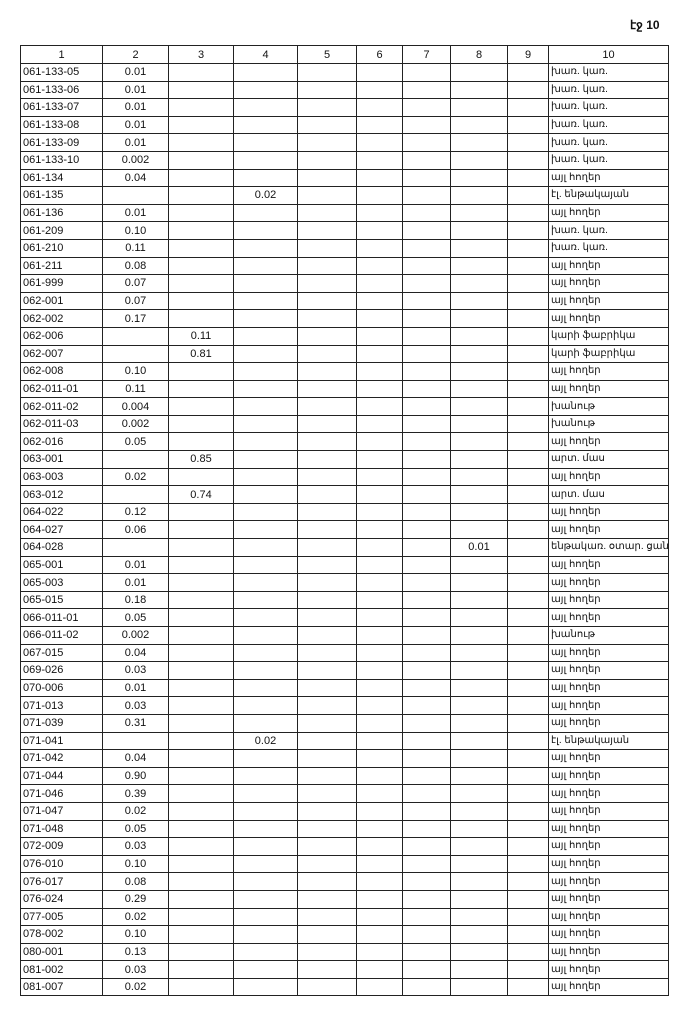 The width and height of the screenshot is (688, 1018). What do you see at coordinates (135, 512) in the screenshot?
I see `table-cell: 0.12` at bounding box center [135, 512].